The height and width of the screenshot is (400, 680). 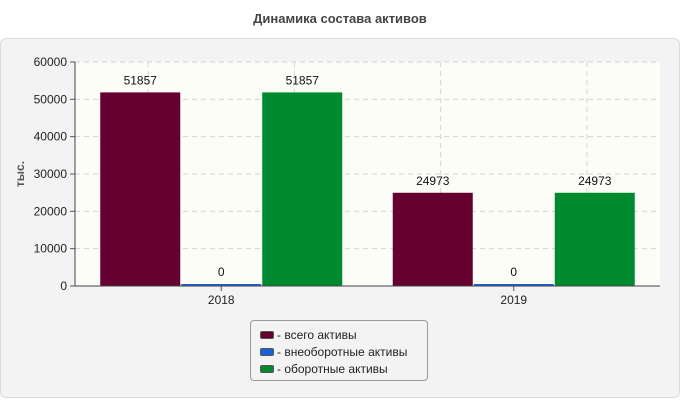 I want to click on y-tick-label: 10000, so click(x=51, y=249).